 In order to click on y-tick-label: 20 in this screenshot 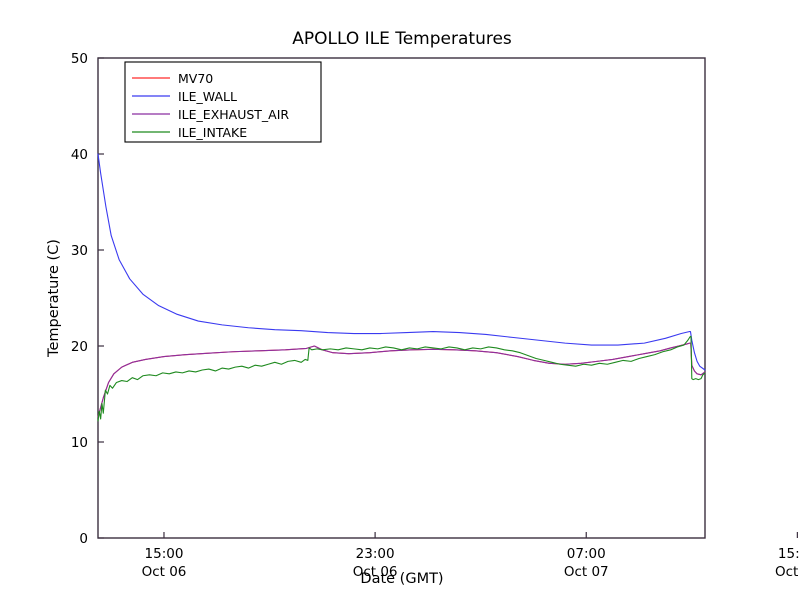, I will do `click(79, 347)`.